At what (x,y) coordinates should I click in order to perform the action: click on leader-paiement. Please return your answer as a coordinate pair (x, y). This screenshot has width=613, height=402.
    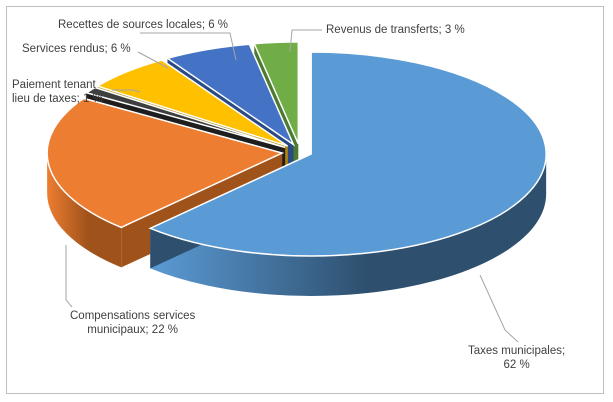
    Looking at the image, I should click on (126, 91).